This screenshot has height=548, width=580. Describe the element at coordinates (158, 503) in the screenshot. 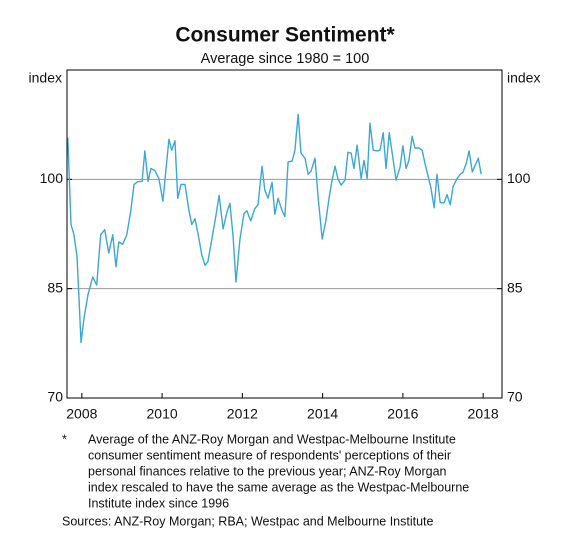

I see `footnote-line: Institute index since 1996` at that location.